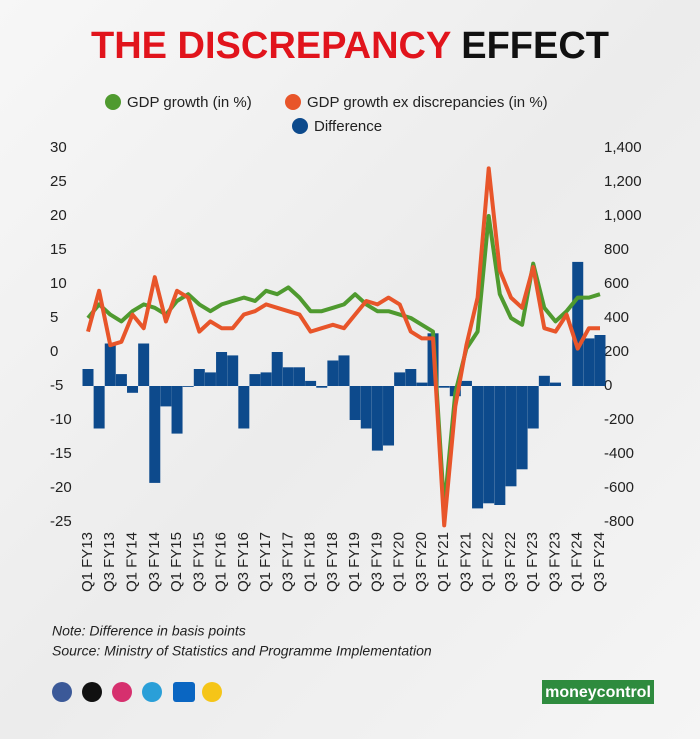 This screenshot has width=700, height=744. What do you see at coordinates (154, 562) in the screenshot?
I see `x-tick-label: Q3 FY14` at bounding box center [154, 562].